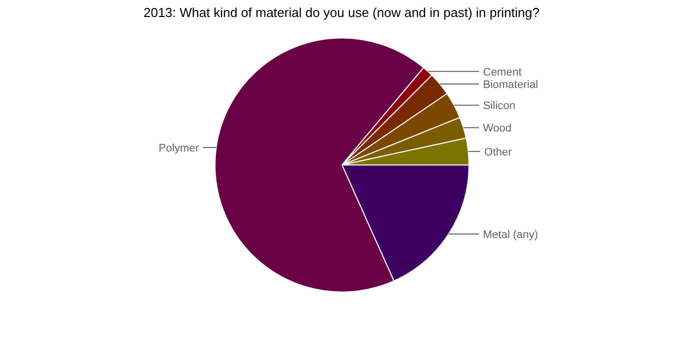 Image resolution: width=683 pixels, height=341 pixels. I want to click on slice-label: Wood, so click(497, 128).